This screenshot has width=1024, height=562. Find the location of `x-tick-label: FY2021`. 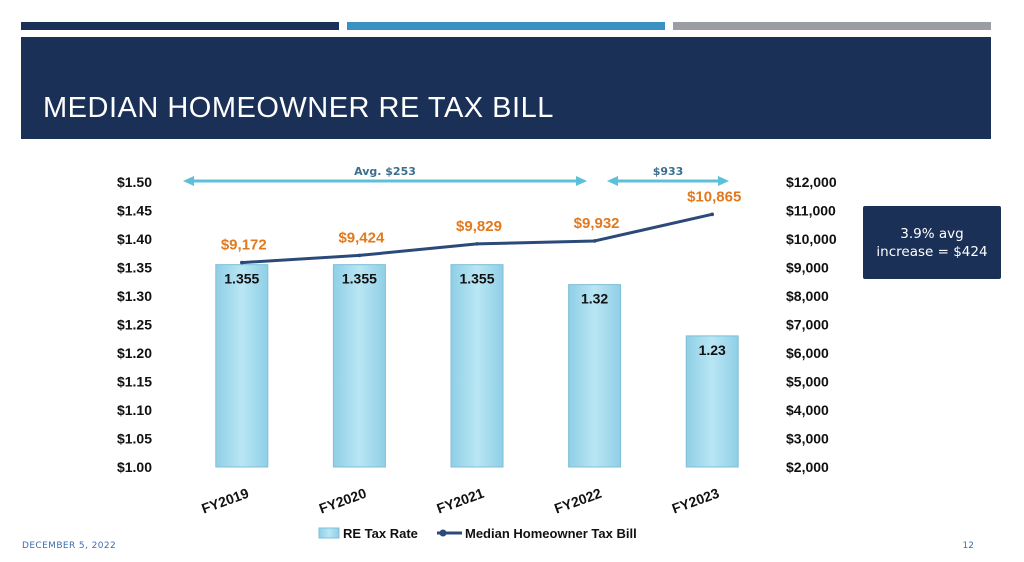

x-tick-label: FY2021 is located at coordinates (460, 501).